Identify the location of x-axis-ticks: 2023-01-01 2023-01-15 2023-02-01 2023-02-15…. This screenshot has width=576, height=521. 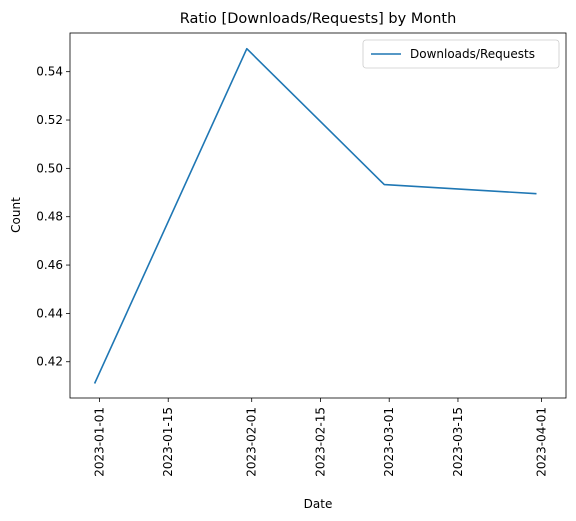
(320, 437).